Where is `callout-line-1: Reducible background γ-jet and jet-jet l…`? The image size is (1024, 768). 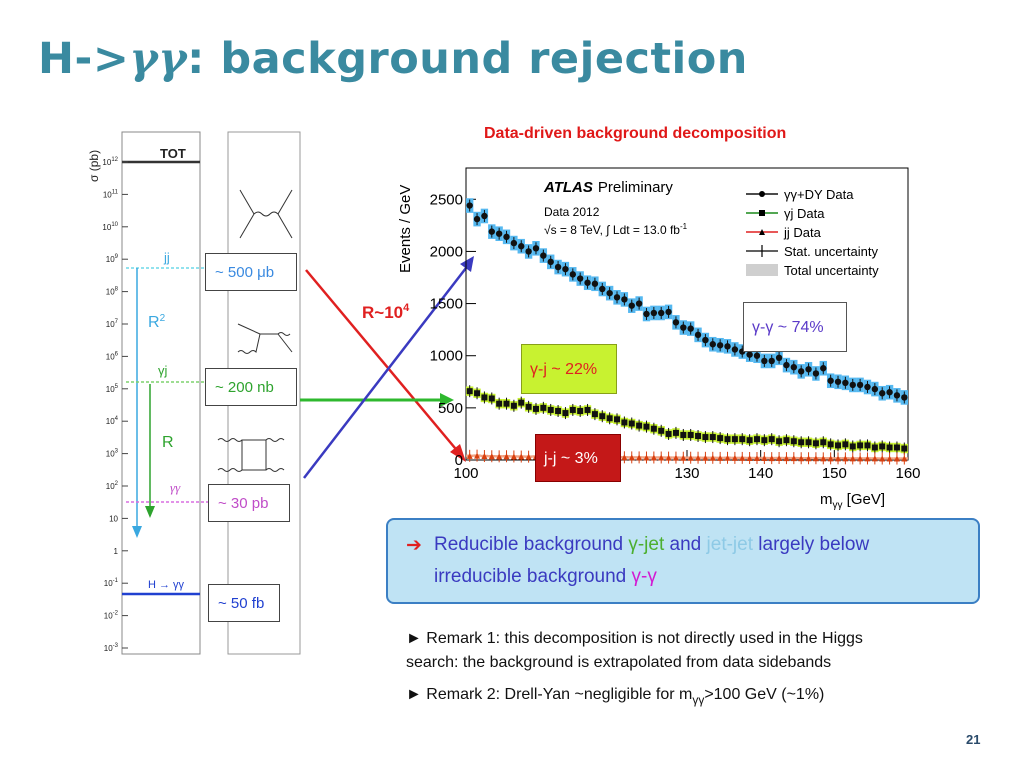 callout-line-1: Reducible background γ-jet and jet-jet l… is located at coordinates (652, 544).